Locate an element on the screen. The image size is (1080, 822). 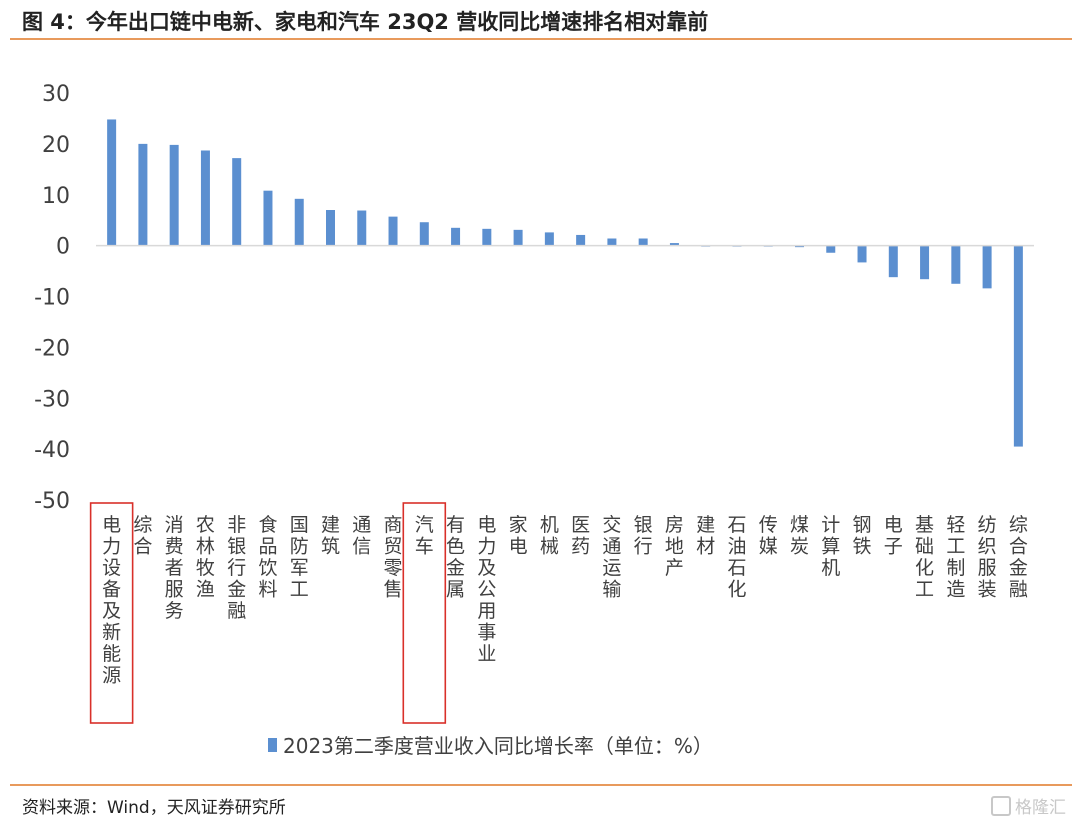
category-label: 钢铁 is located at coordinates (862, 536).